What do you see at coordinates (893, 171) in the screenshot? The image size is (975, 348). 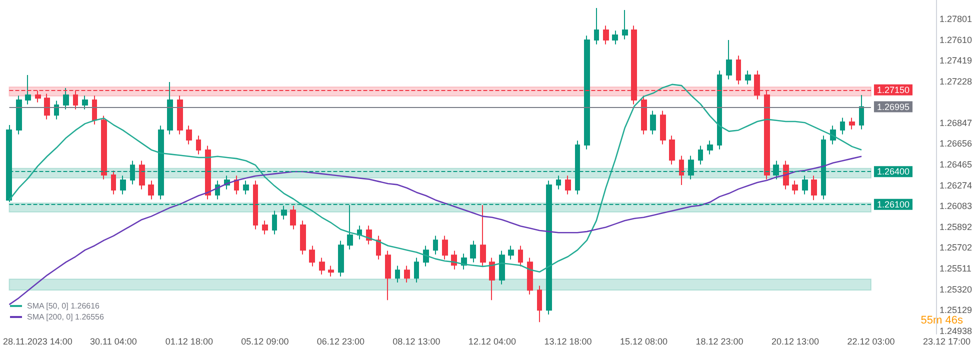 I see `ref-line-label: 1.26400` at bounding box center [893, 171].